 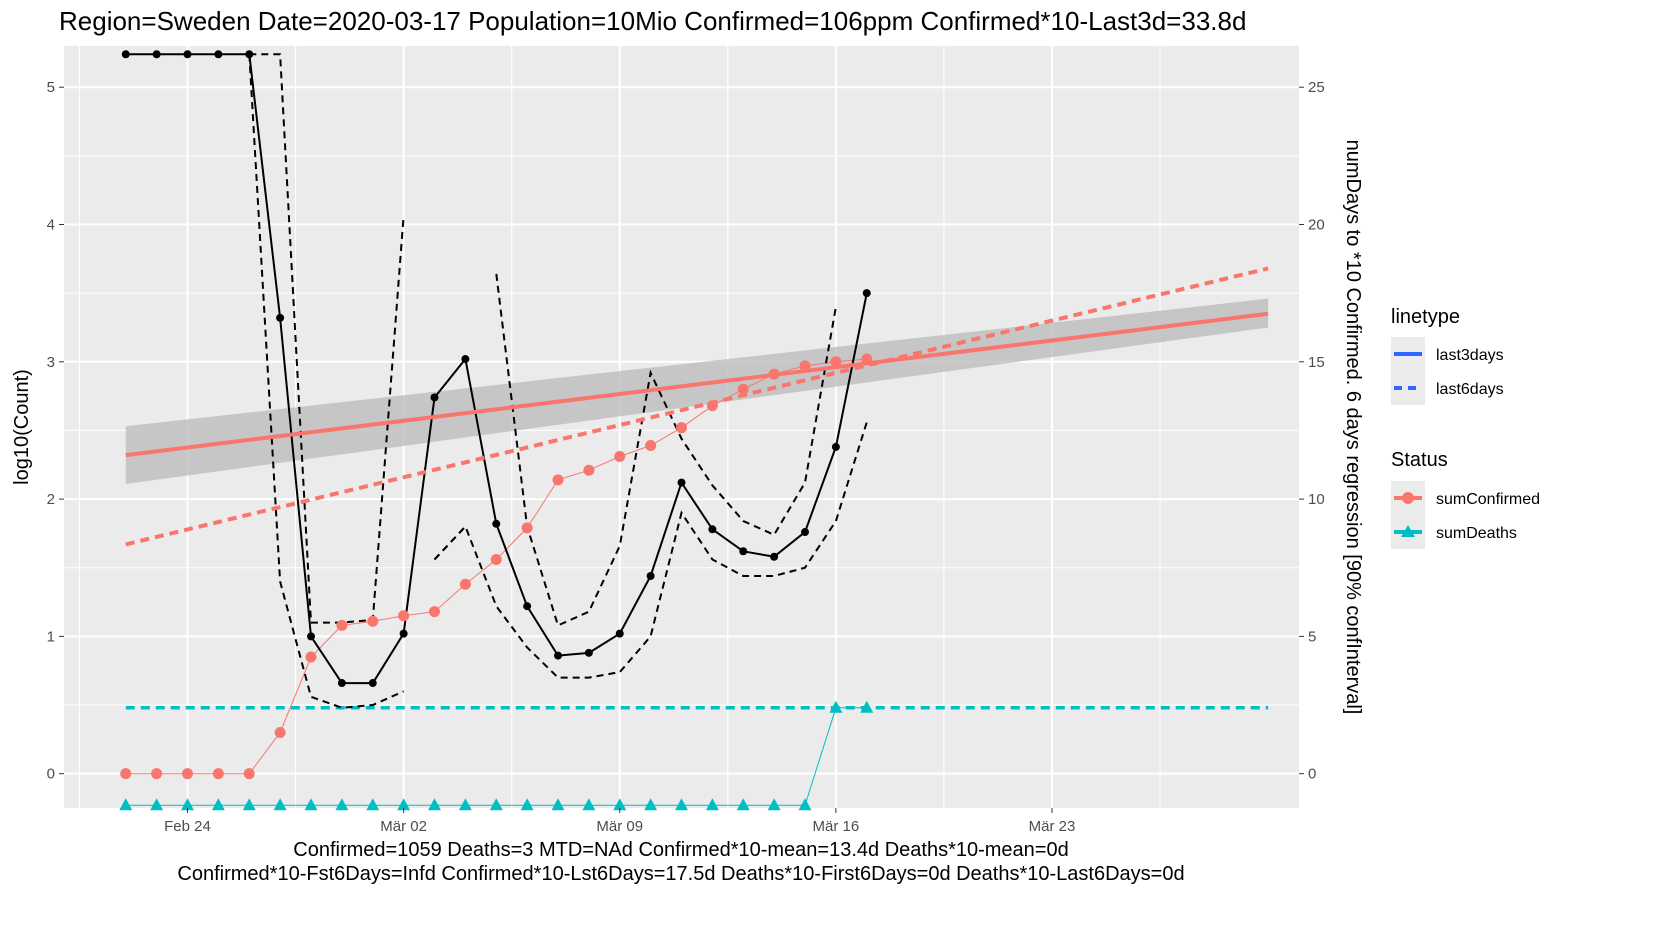 I want to click on legend-label-sumdeaths: sumDeaths, so click(x=1476, y=533).